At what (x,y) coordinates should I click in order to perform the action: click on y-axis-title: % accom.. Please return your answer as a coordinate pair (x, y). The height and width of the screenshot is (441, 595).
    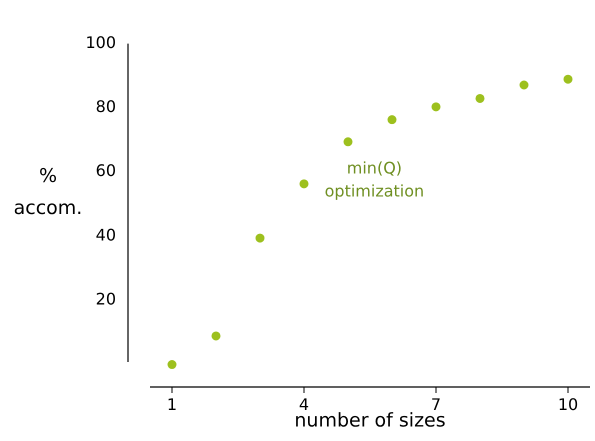
    Looking at the image, I should click on (48, 192).